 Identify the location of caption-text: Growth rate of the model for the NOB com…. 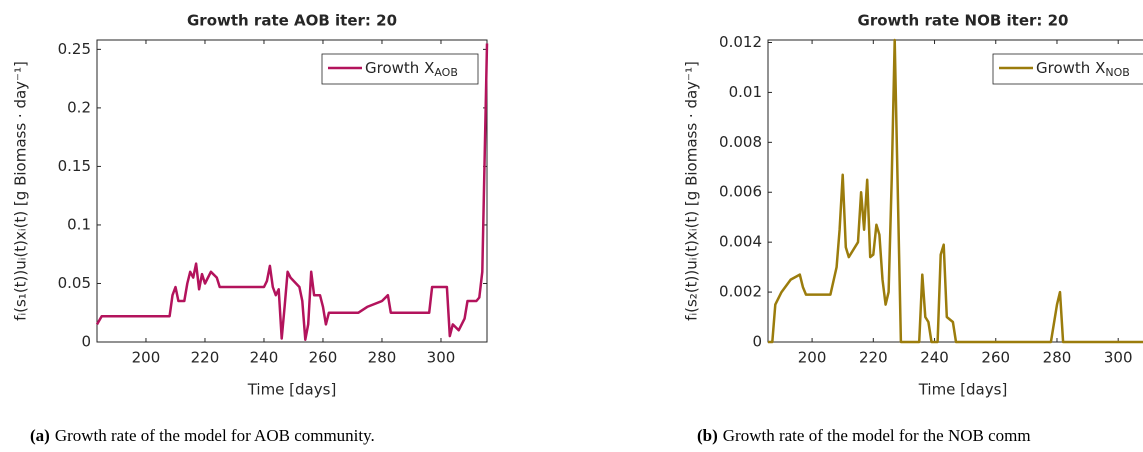
(877, 435).